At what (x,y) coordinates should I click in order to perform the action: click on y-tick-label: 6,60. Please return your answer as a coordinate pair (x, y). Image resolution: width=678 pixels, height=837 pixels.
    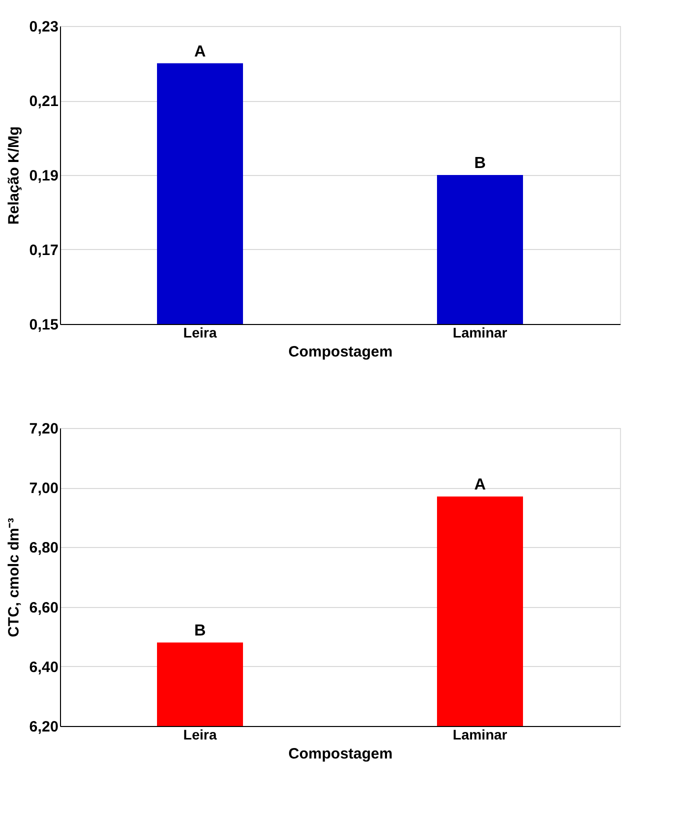
    Looking at the image, I should click on (43, 607).